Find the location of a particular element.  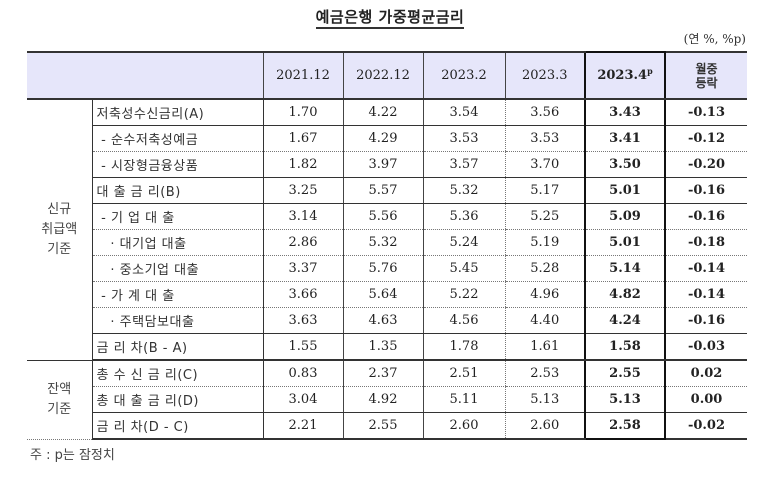

cell-change: -0.03 is located at coordinates (706, 347).